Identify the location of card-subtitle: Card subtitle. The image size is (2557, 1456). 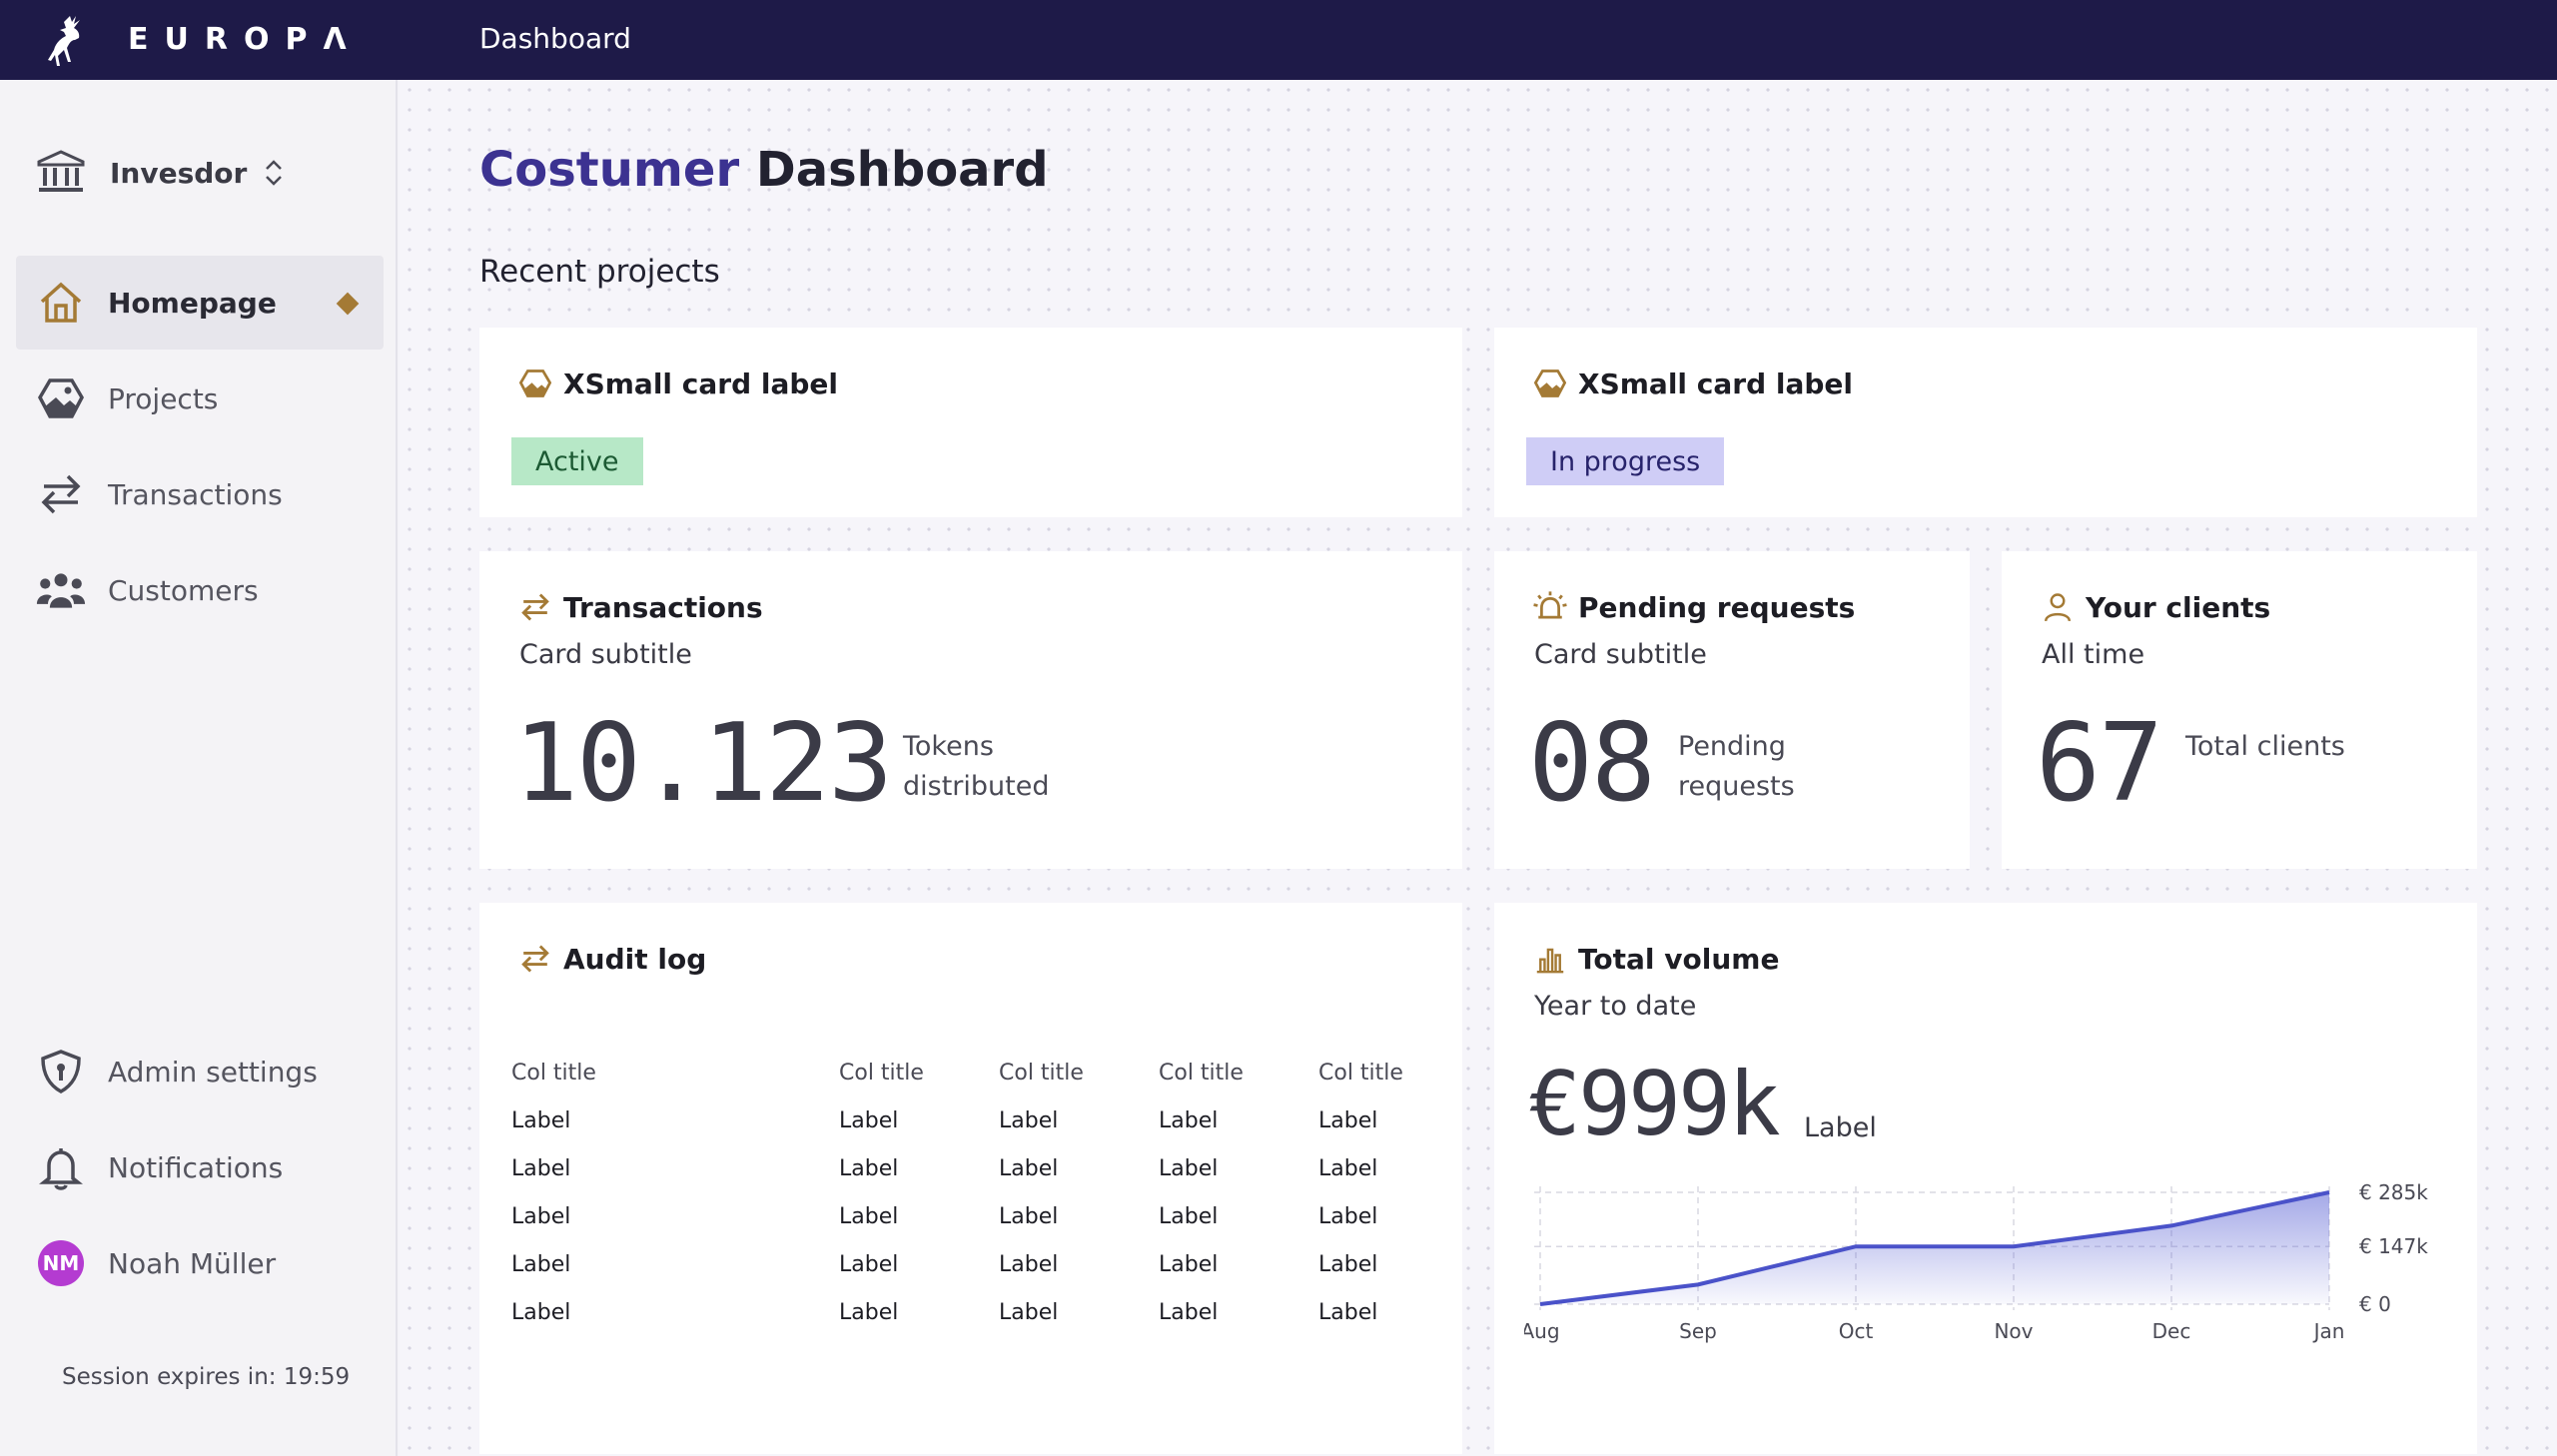
(605, 654).